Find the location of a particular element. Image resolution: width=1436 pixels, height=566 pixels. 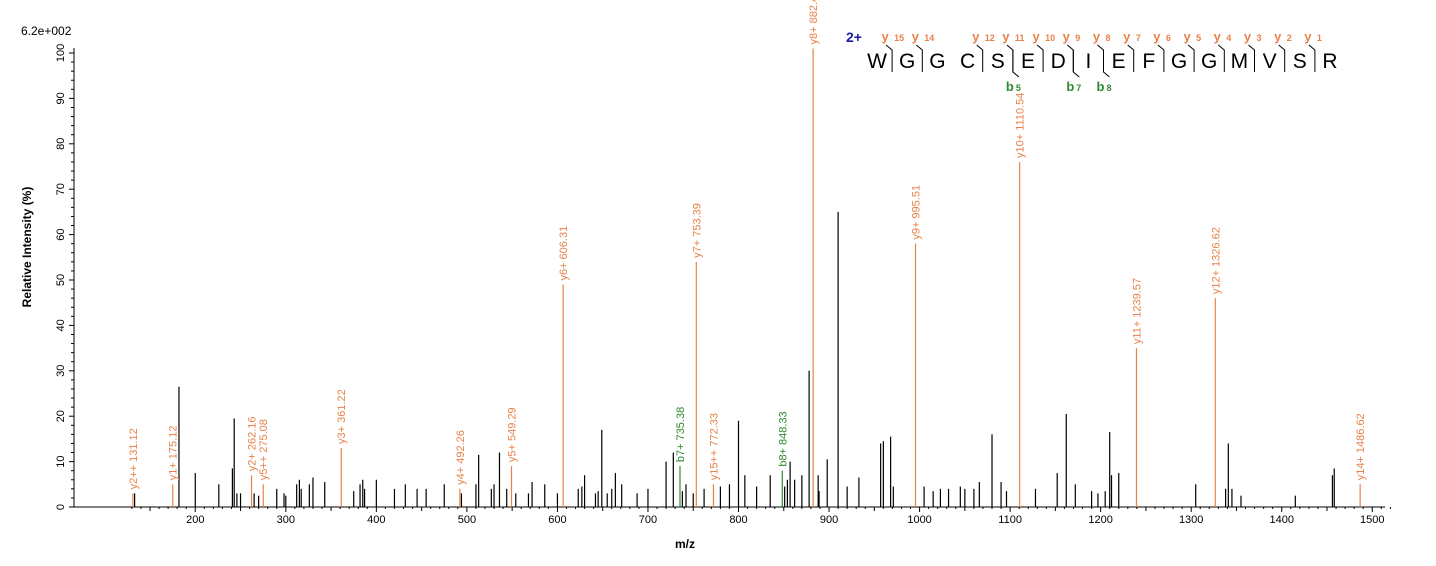

y-axis-title: Relative Intensity (%) is located at coordinates (27, 247).